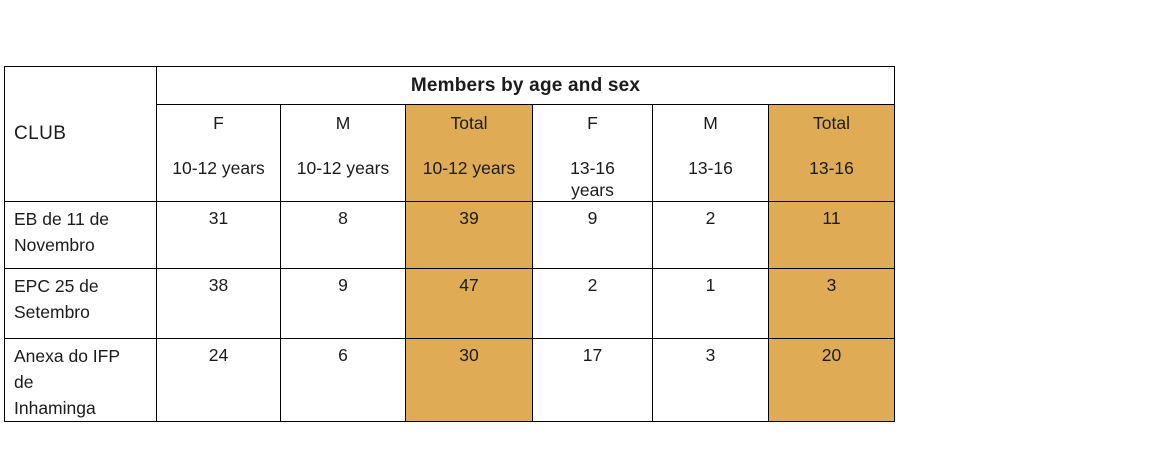 This screenshot has height=460, width=1152. Describe the element at coordinates (592, 153) in the screenshot. I see `column-header-f-13-16: F 13-16 years` at that location.